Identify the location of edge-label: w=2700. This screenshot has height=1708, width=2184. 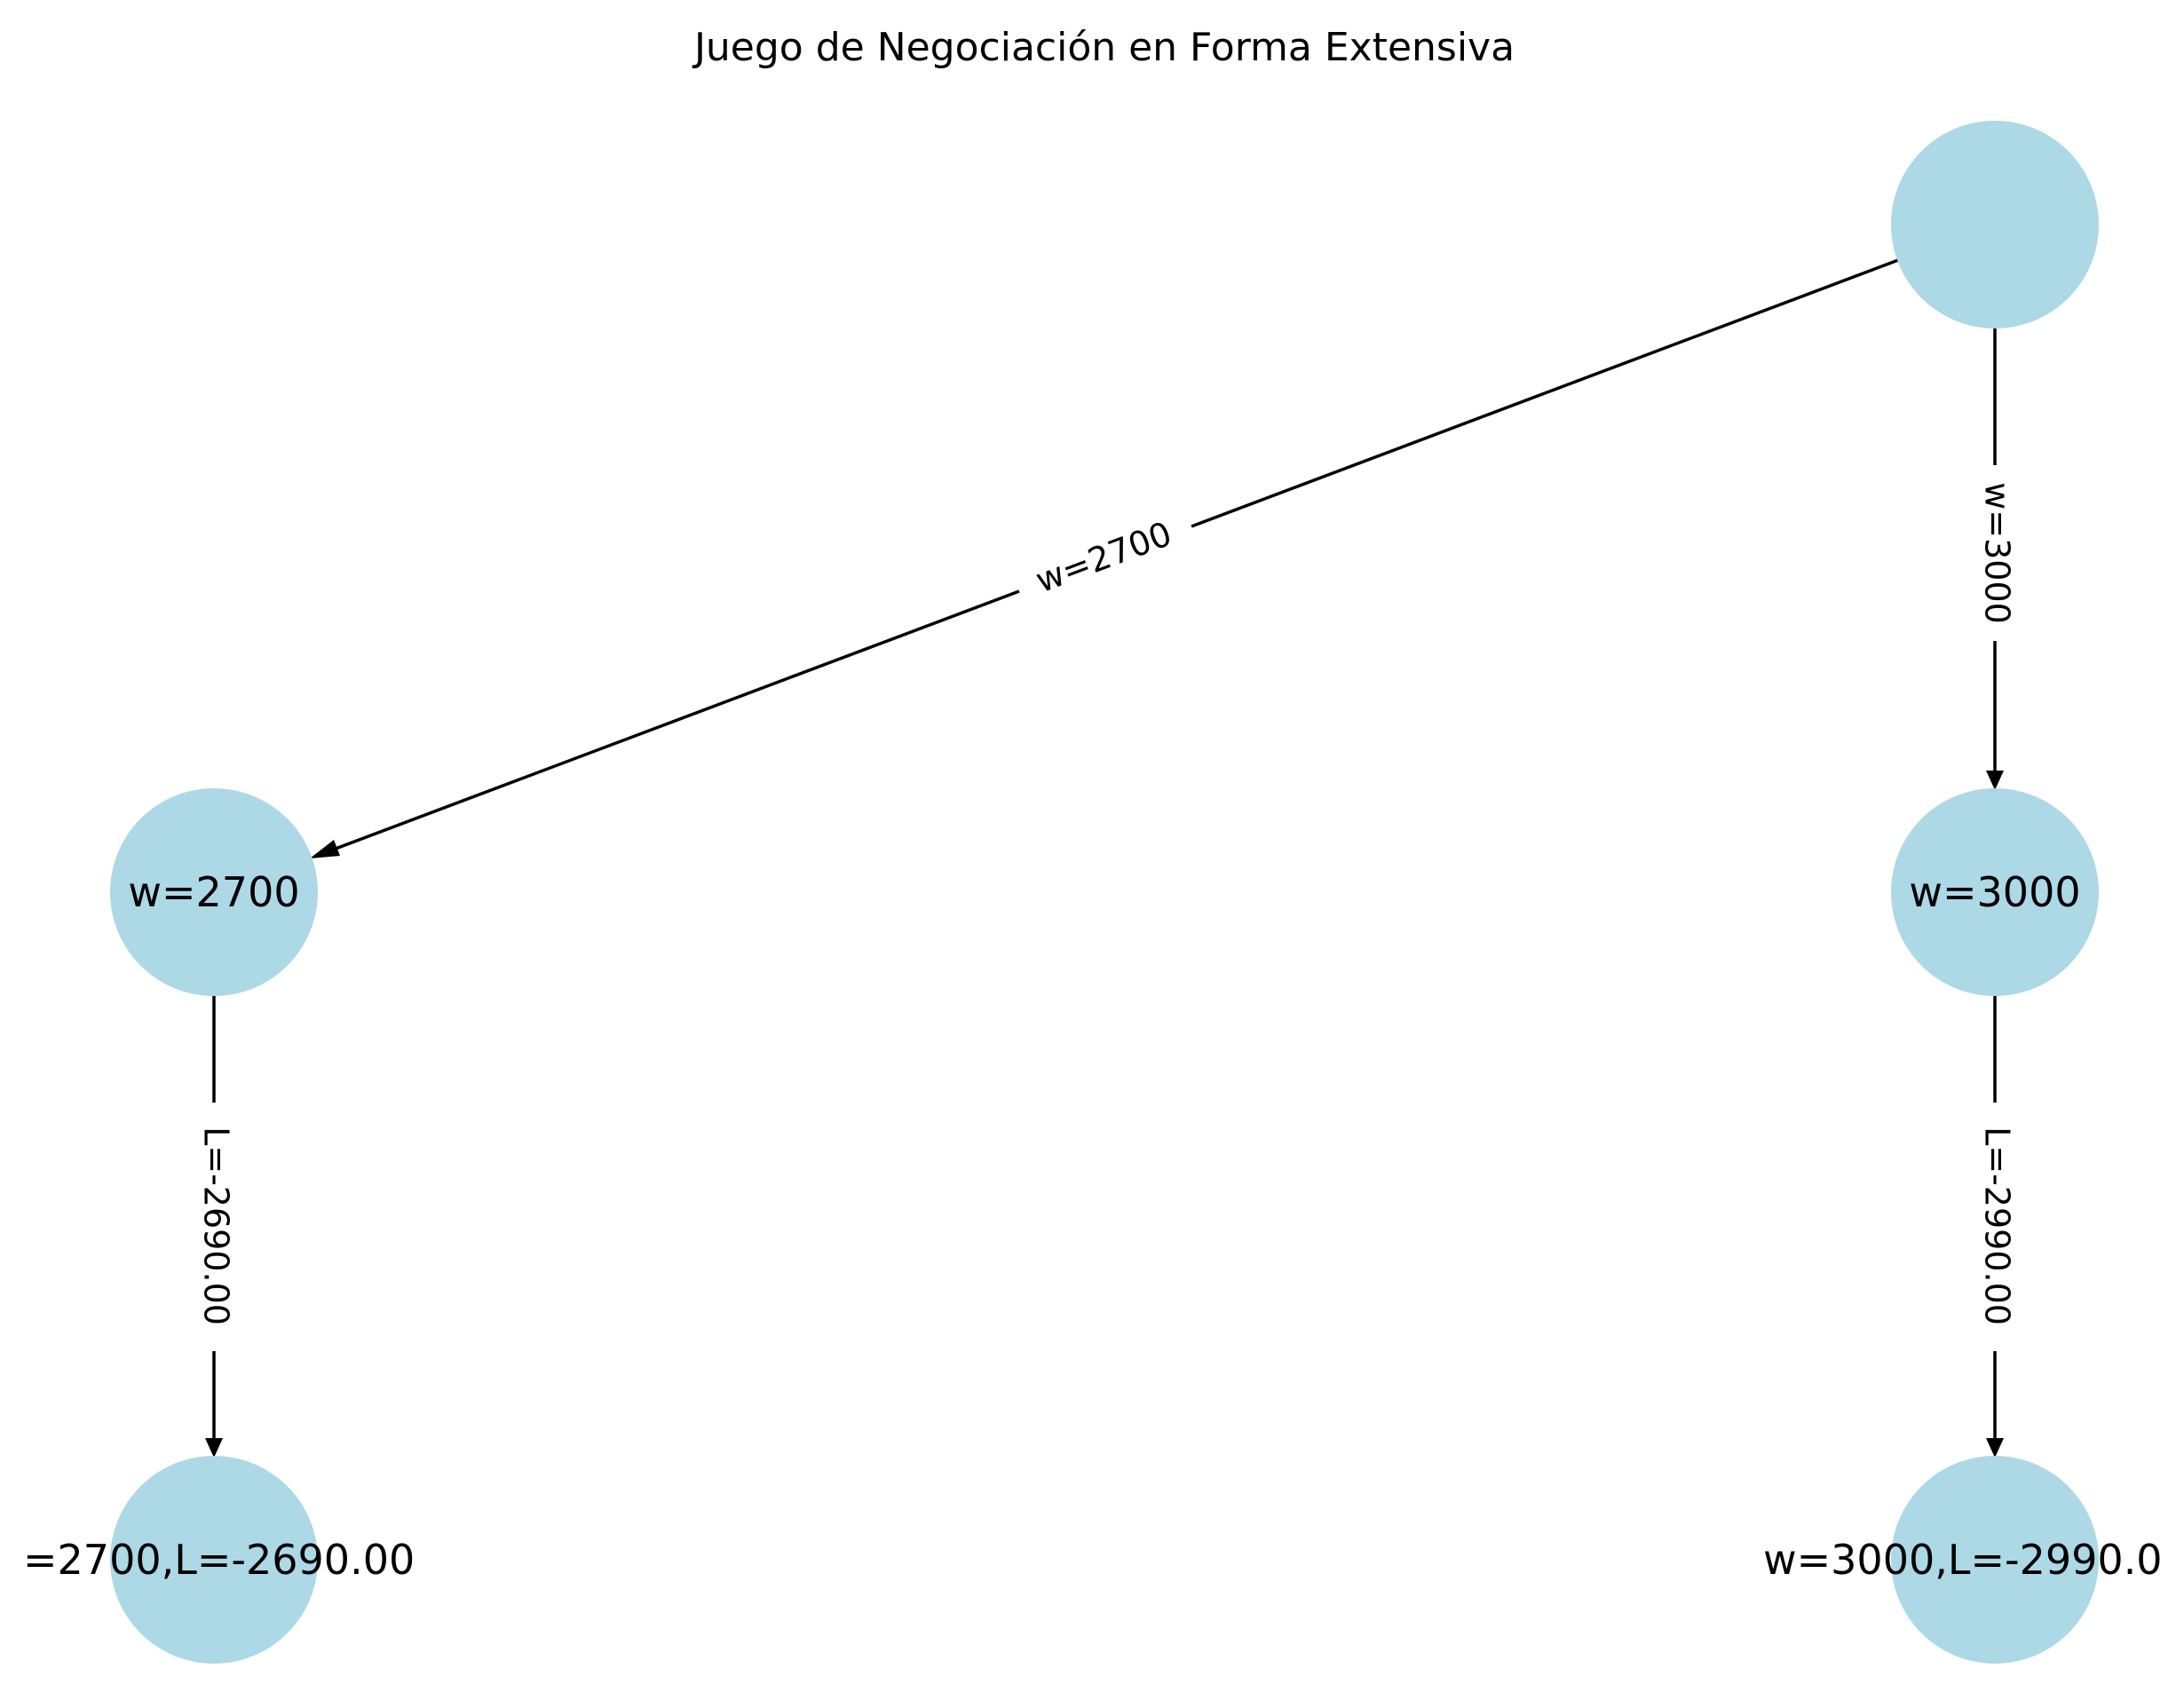
(1104, 557).